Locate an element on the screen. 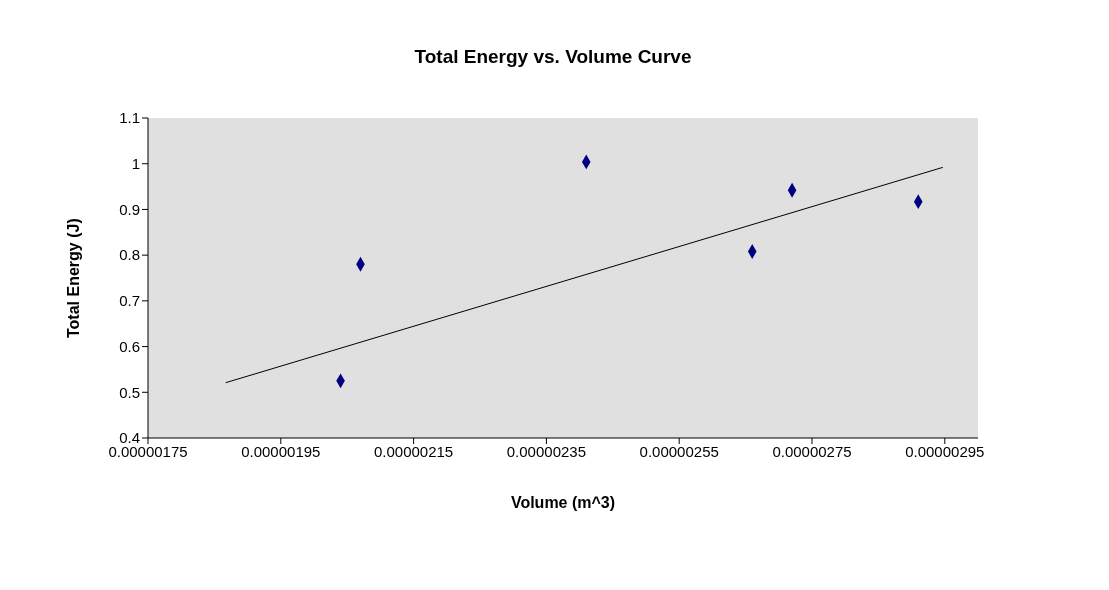 The height and width of the screenshot is (590, 1109). x-tick-label: 0.00000295 is located at coordinates (945, 451).